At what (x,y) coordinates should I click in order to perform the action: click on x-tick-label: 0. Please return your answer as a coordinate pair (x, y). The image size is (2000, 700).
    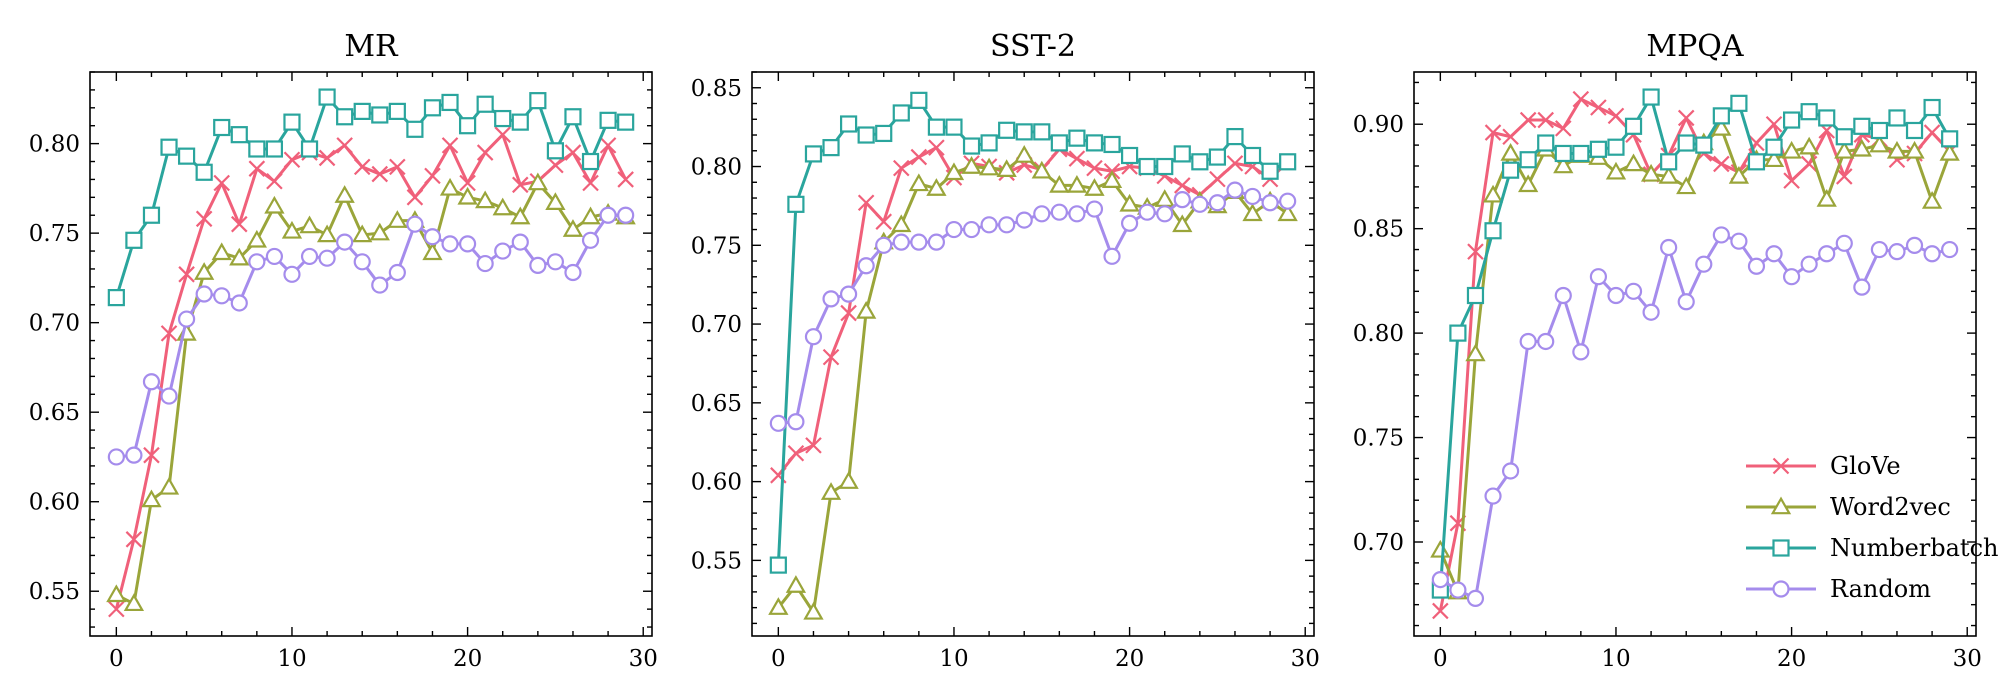
    Looking at the image, I should click on (1440, 659).